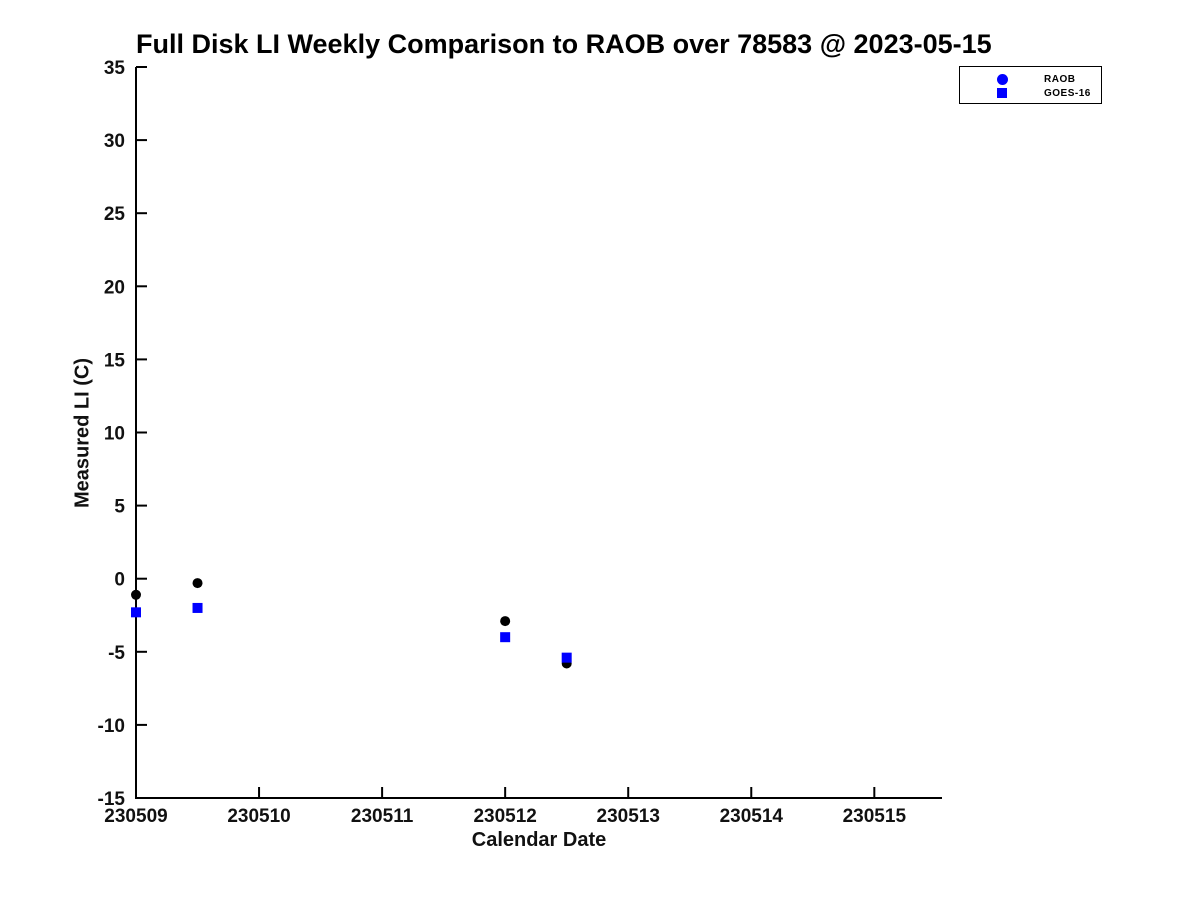 Image resolution: width=1200 pixels, height=900 pixels. I want to click on y-tick-label: -10, so click(111, 726).